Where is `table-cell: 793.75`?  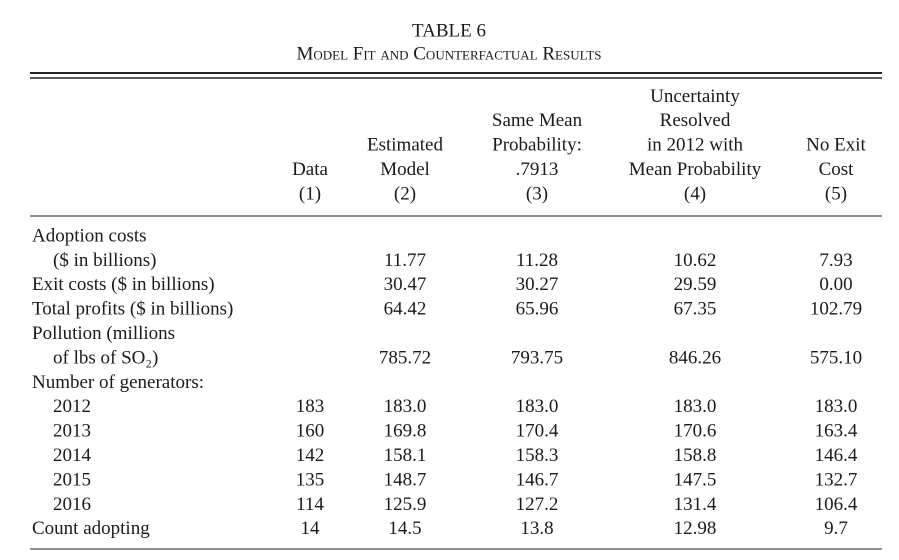
table-cell: 793.75 is located at coordinates (537, 357).